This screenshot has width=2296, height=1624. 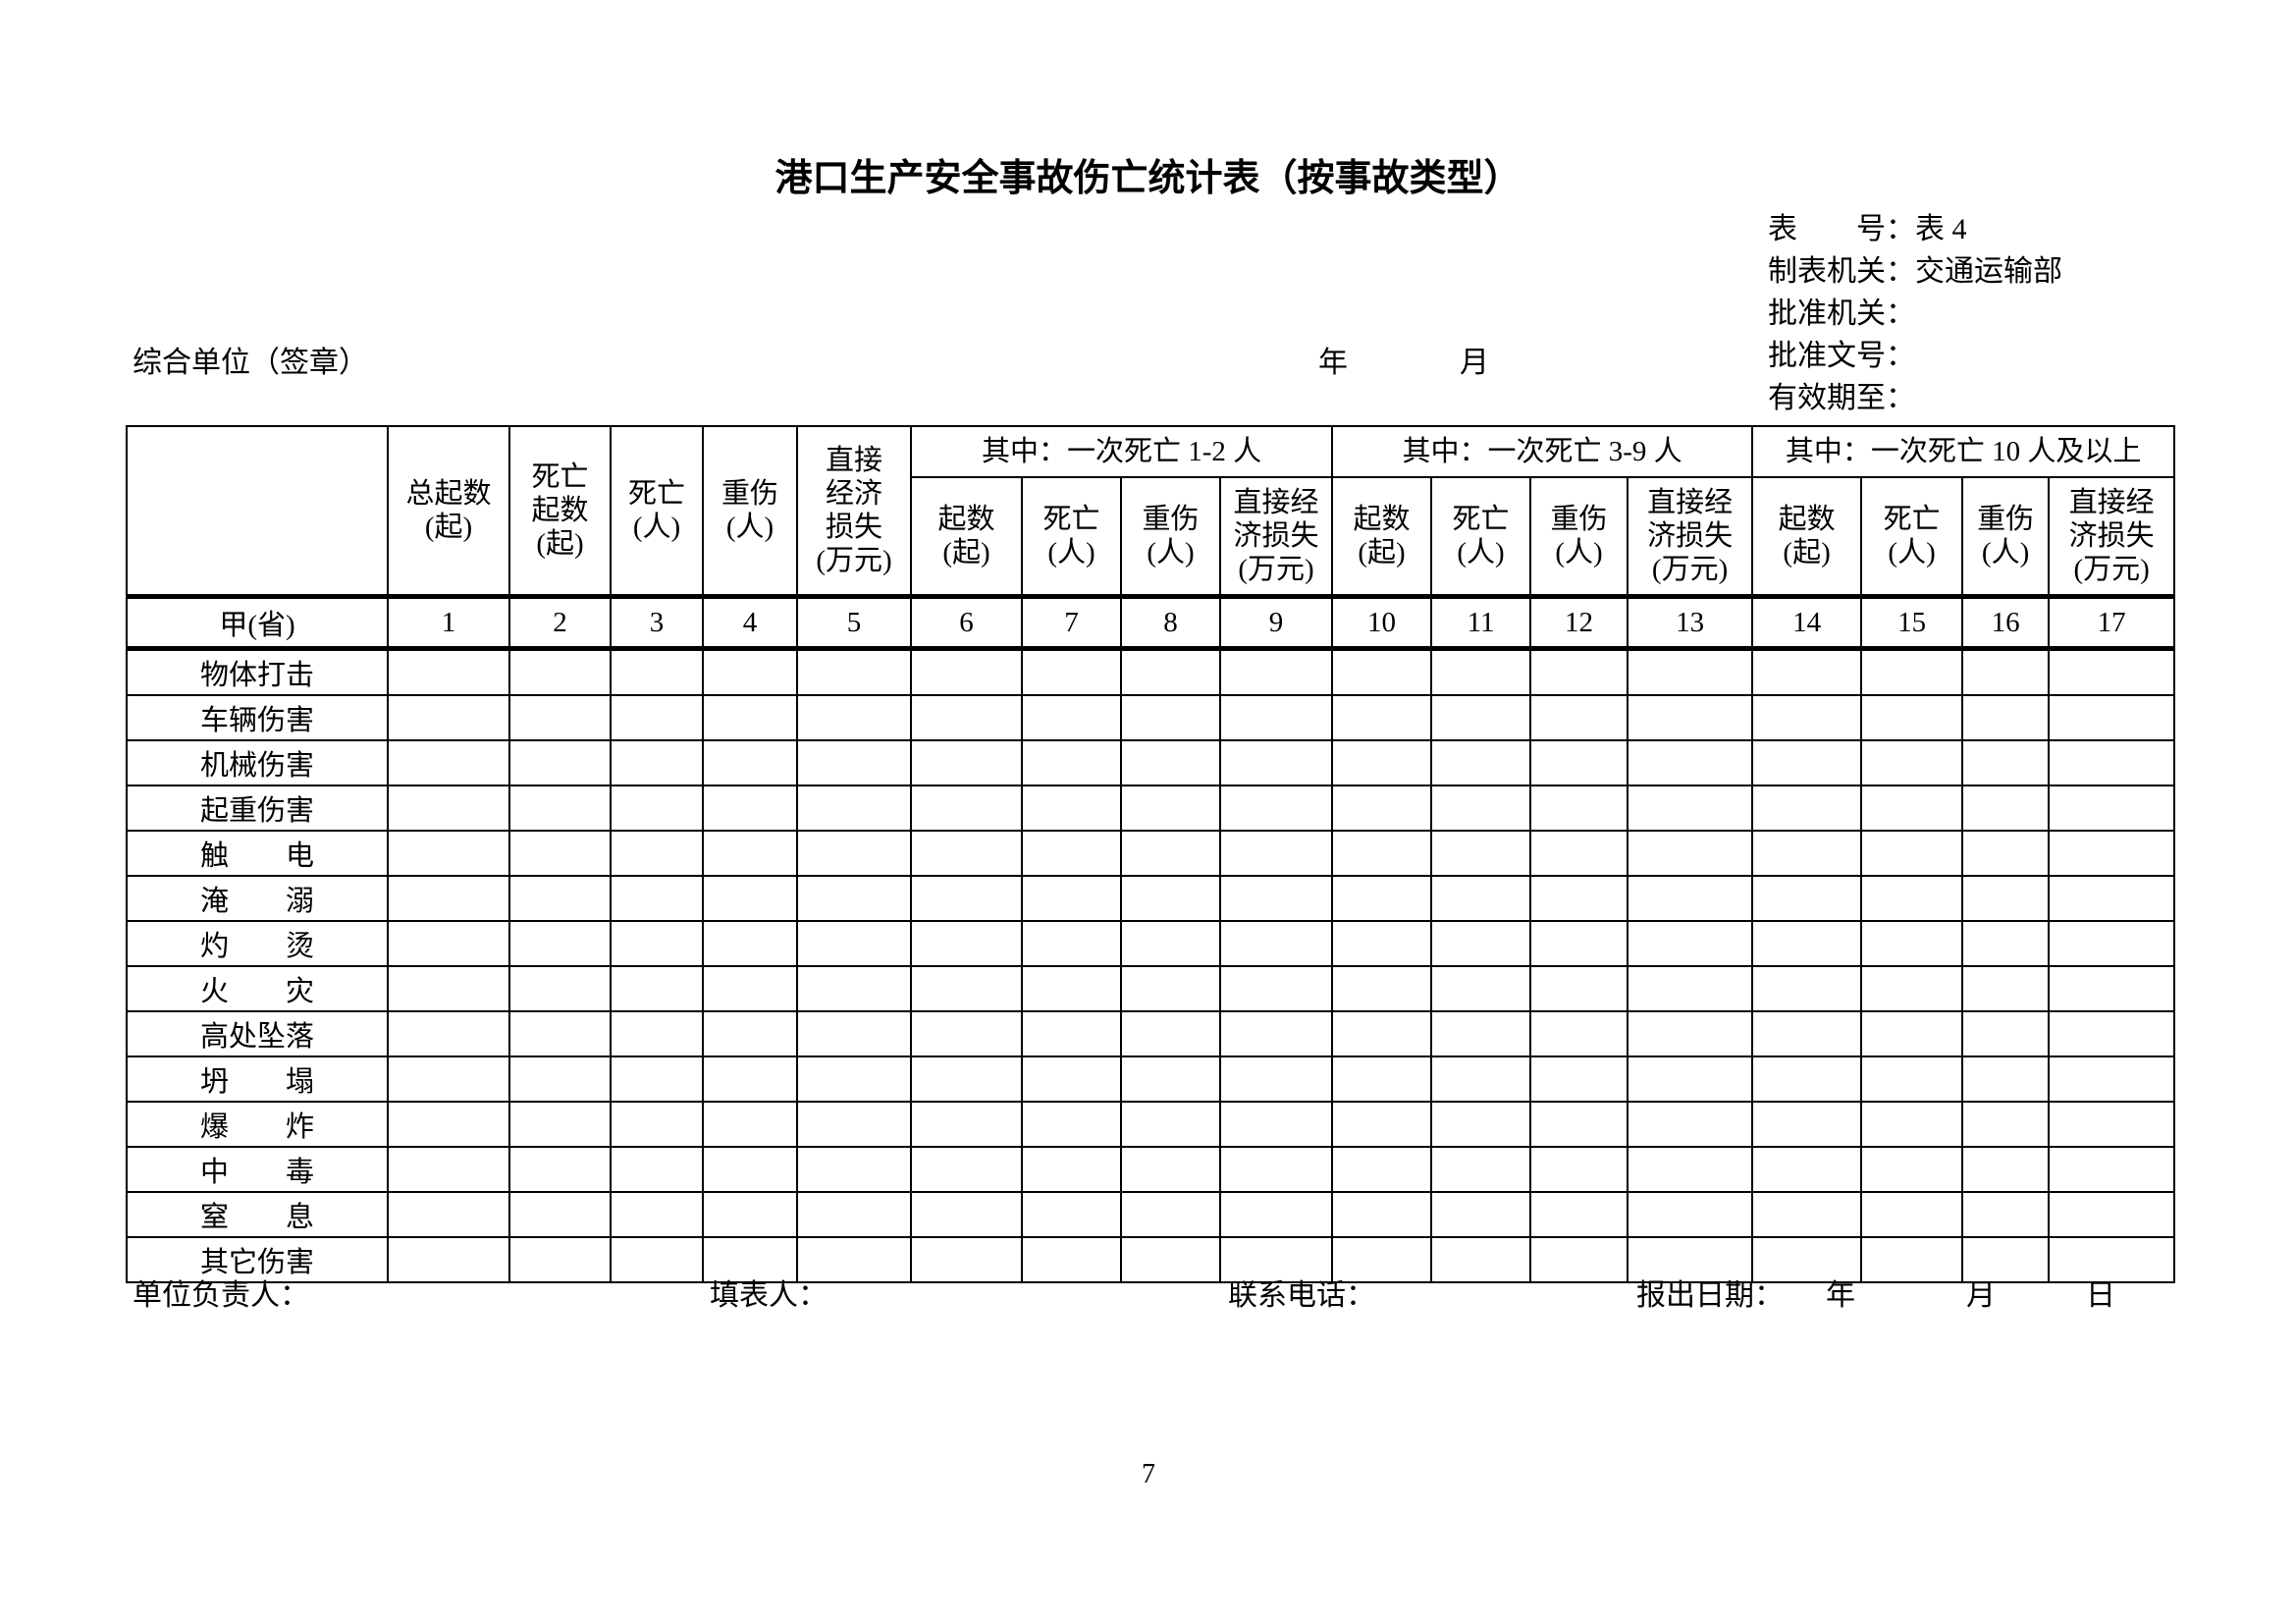 I want to click on index-number-cell: 8, so click(x=1170, y=622).